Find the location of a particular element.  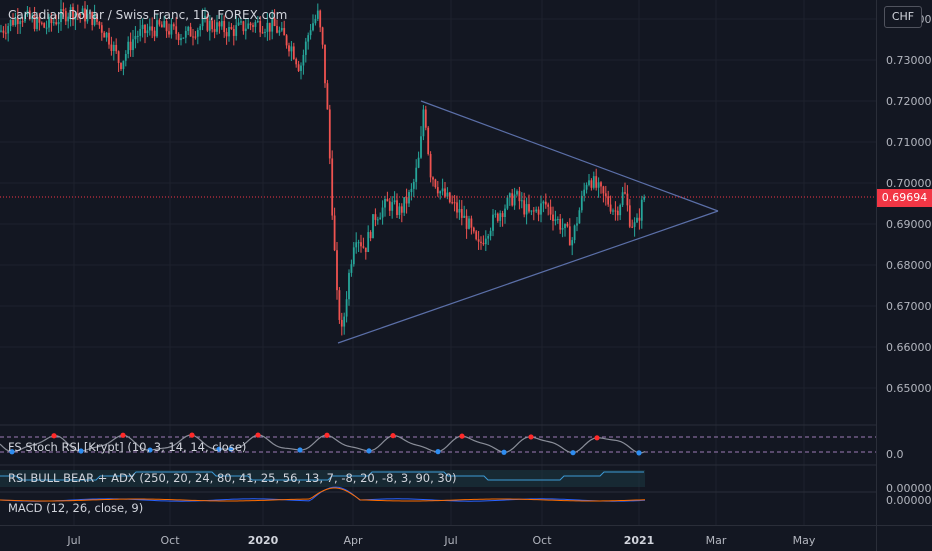

macd-axis-tick: 0.00000 is located at coordinates (909, 500).